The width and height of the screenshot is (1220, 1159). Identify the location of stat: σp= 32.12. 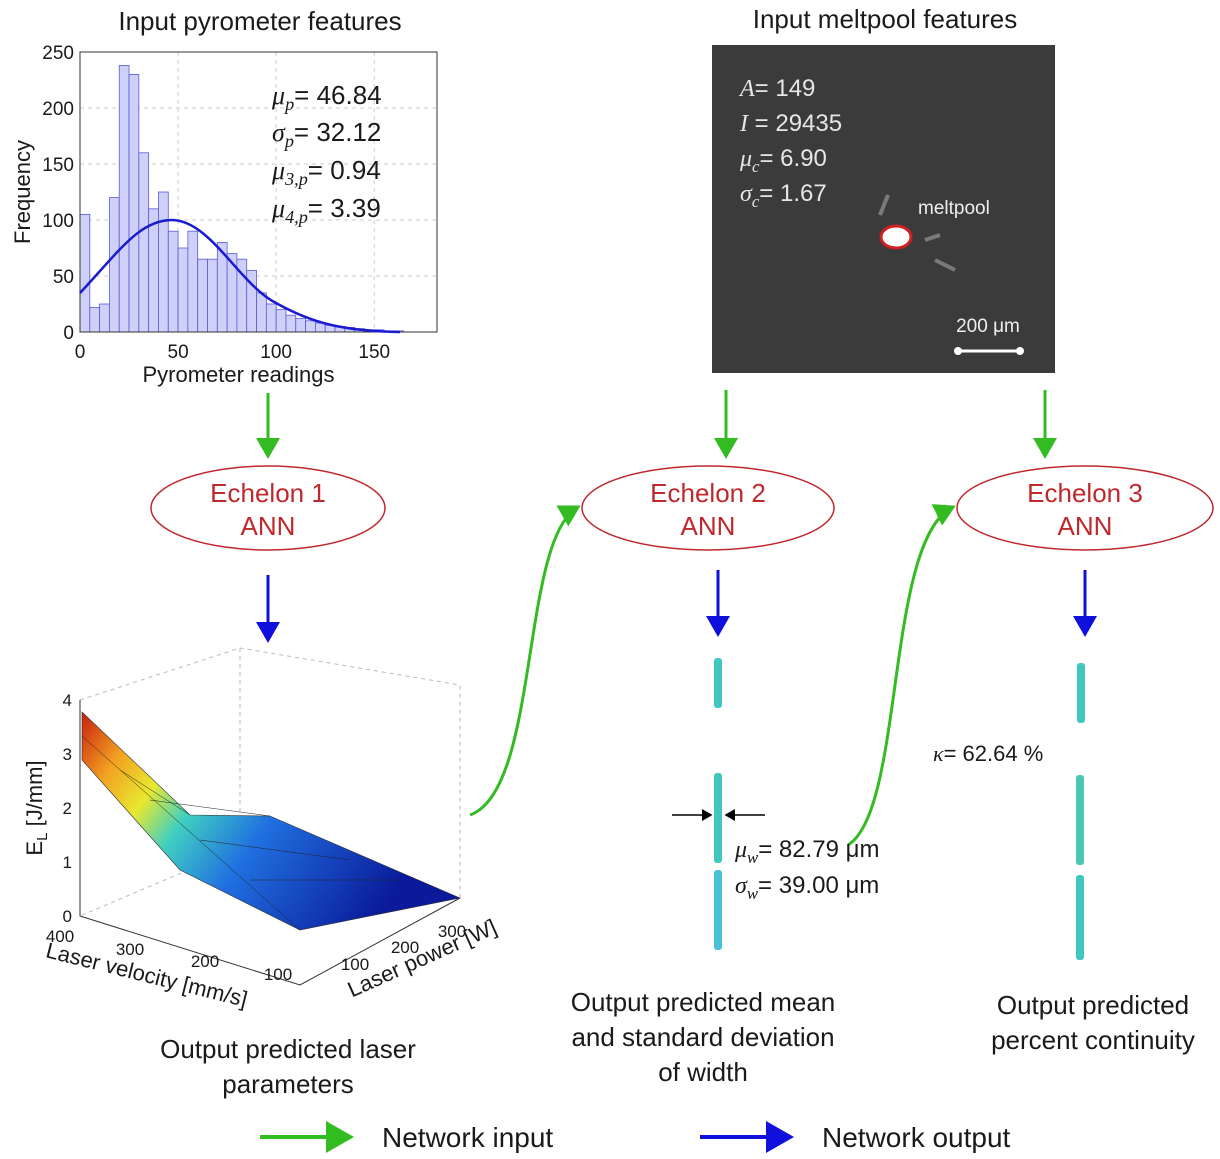
(326, 134).